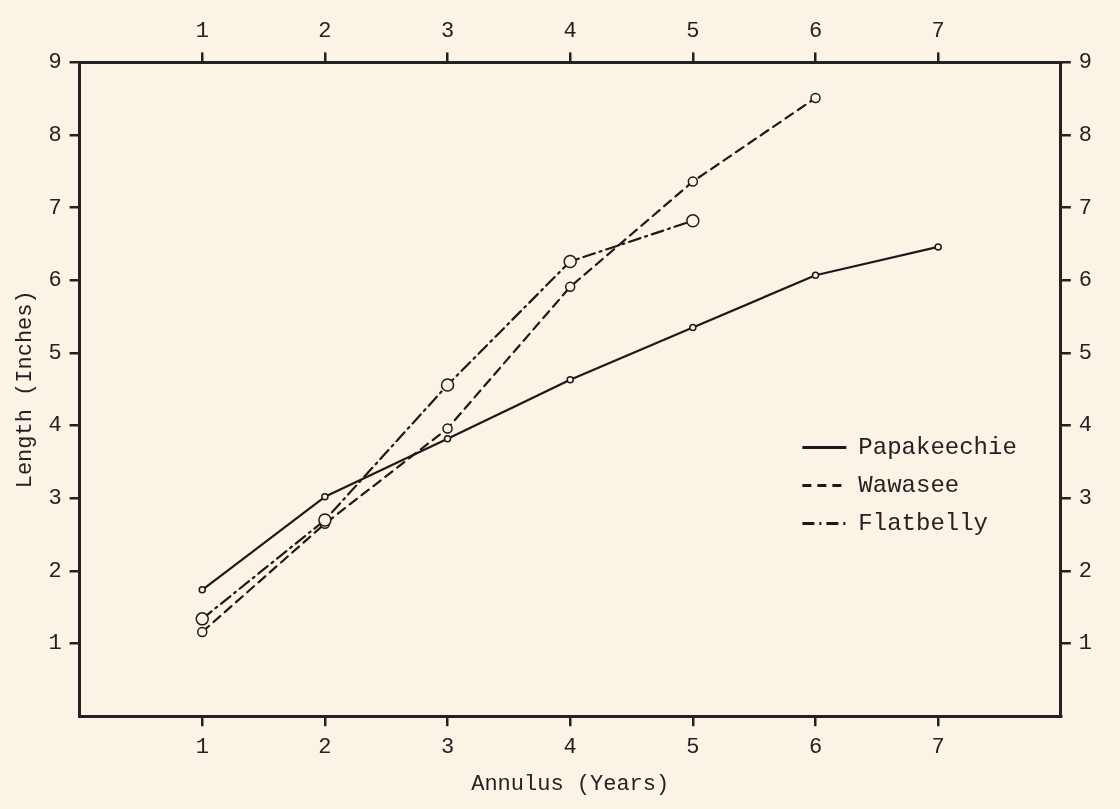 This screenshot has height=809, width=1120. What do you see at coordinates (937, 447) in the screenshot?
I see `legend-label: Papakeechie` at bounding box center [937, 447].